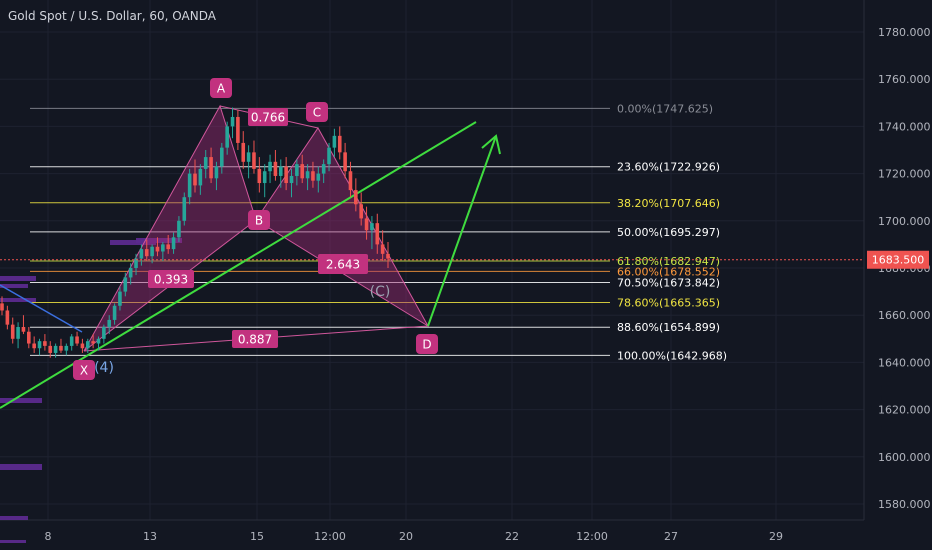 The width and height of the screenshot is (932, 550). What do you see at coordinates (904, 457) in the screenshot?
I see `y-axis-tick-label: 1600.000` at bounding box center [904, 457].